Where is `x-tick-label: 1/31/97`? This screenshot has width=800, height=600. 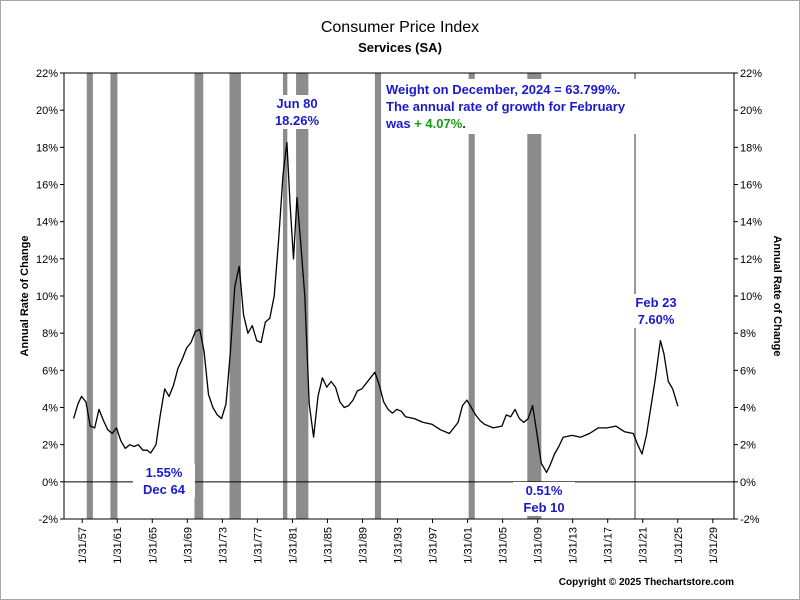 x-tick-label: 1/31/97 is located at coordinates (434, 545).